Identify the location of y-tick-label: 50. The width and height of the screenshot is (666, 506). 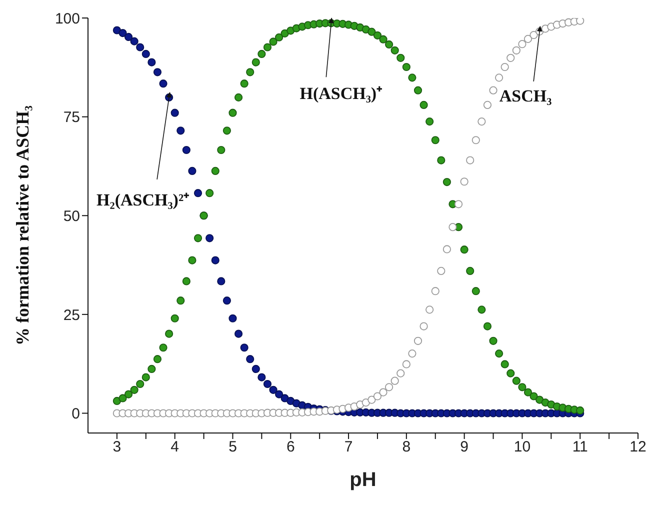
(71, 216).